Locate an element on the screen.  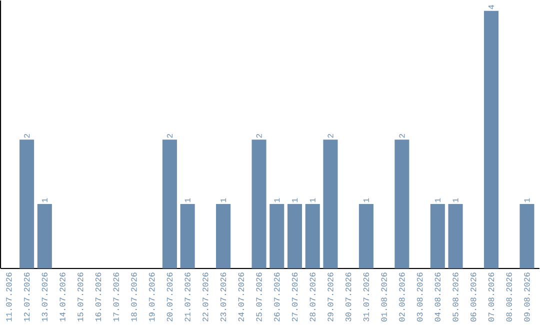
x-tick-label: 28.07.2026 is located at coordinates (313, 297).